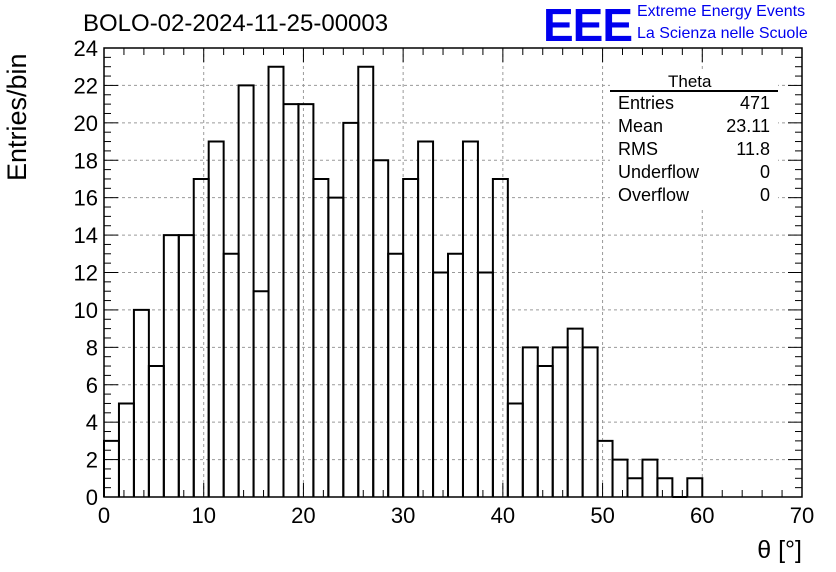 The image size is (836, 572). I want to click on y-tick-label: 8, so click(92, 347).